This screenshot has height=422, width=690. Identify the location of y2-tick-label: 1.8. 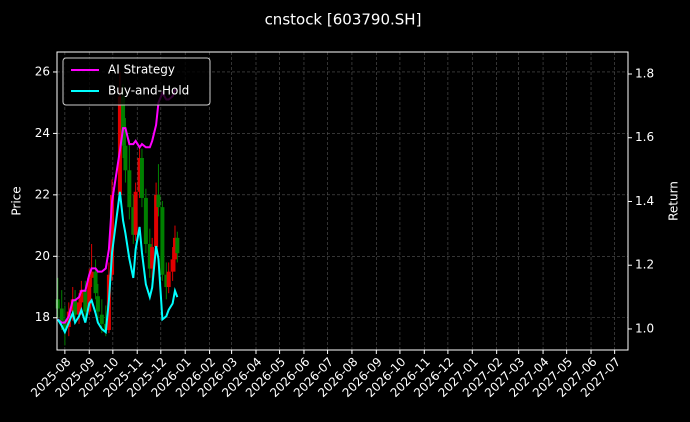
(644, 73).